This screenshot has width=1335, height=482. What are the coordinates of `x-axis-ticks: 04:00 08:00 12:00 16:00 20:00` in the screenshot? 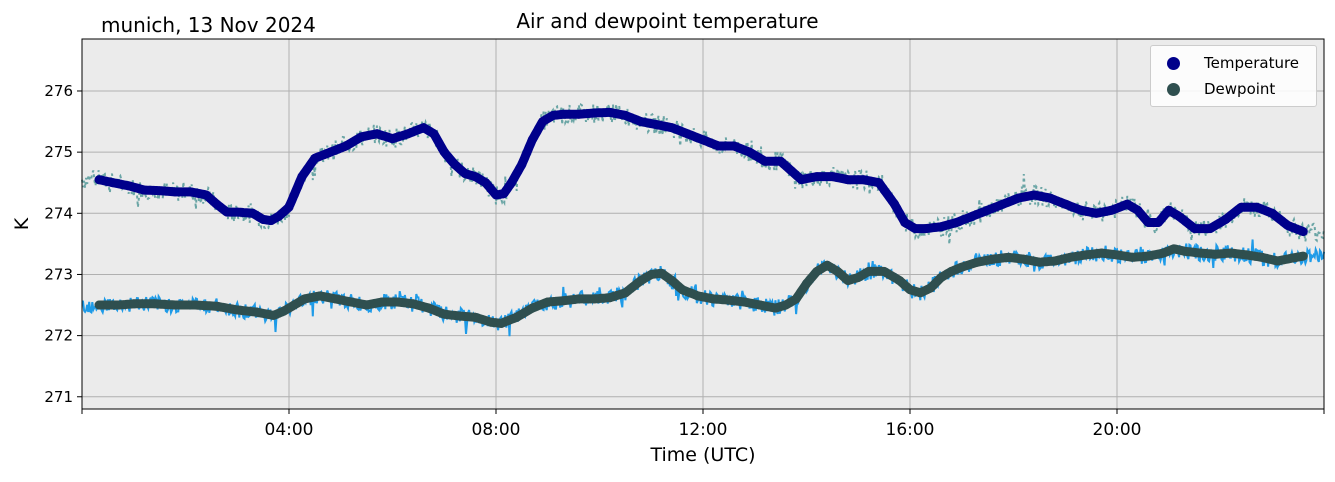 It's located at (703, 424).